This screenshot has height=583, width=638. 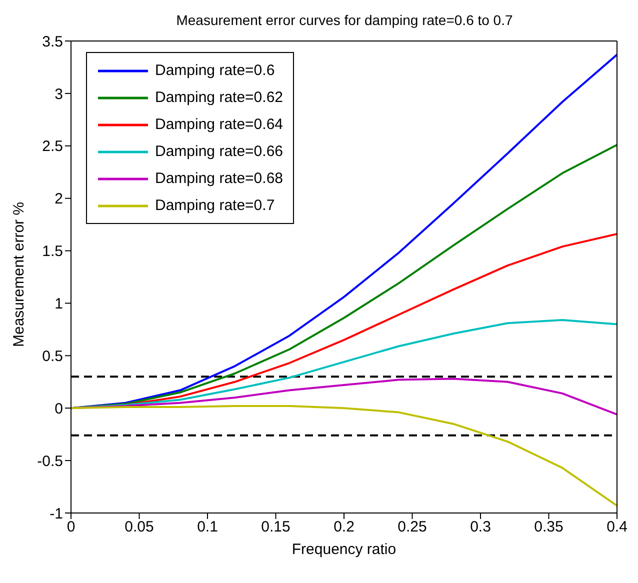 I want to click on legend-label: Damping rate=0.7, so click(x=215, y=205).